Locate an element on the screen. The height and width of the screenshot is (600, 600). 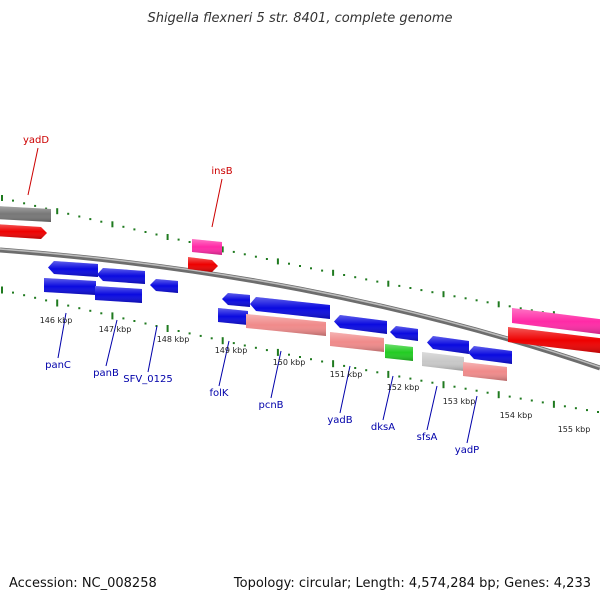
kbp-label: 155 kbp is located at coordinates (574, 429).